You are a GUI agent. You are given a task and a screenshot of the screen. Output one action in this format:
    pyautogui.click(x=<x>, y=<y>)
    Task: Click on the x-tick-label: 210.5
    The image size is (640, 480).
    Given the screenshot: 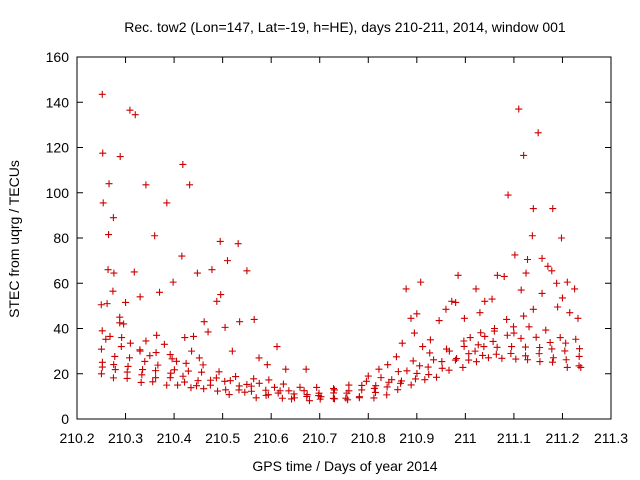 What is the action you would take?
    pyautogui.click(x=222, y=438)
    